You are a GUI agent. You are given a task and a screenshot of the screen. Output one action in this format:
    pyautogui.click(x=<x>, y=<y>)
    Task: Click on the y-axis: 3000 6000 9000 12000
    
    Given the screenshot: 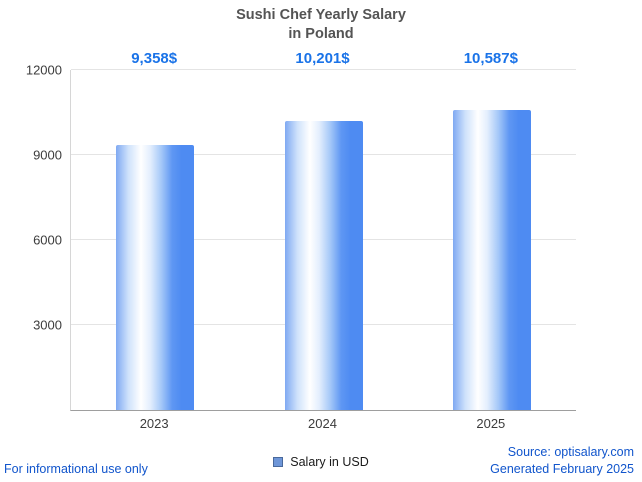 What is the action you would take?
    pyautogui.click(x=31, y=236)
    